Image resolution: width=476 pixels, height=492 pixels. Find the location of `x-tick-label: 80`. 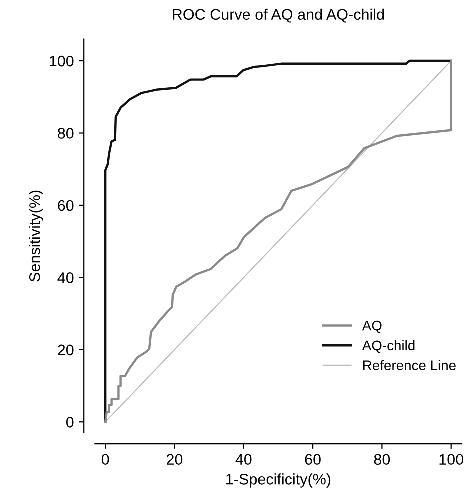

x-tick-label: 80 is located at coordinates (382, 460).